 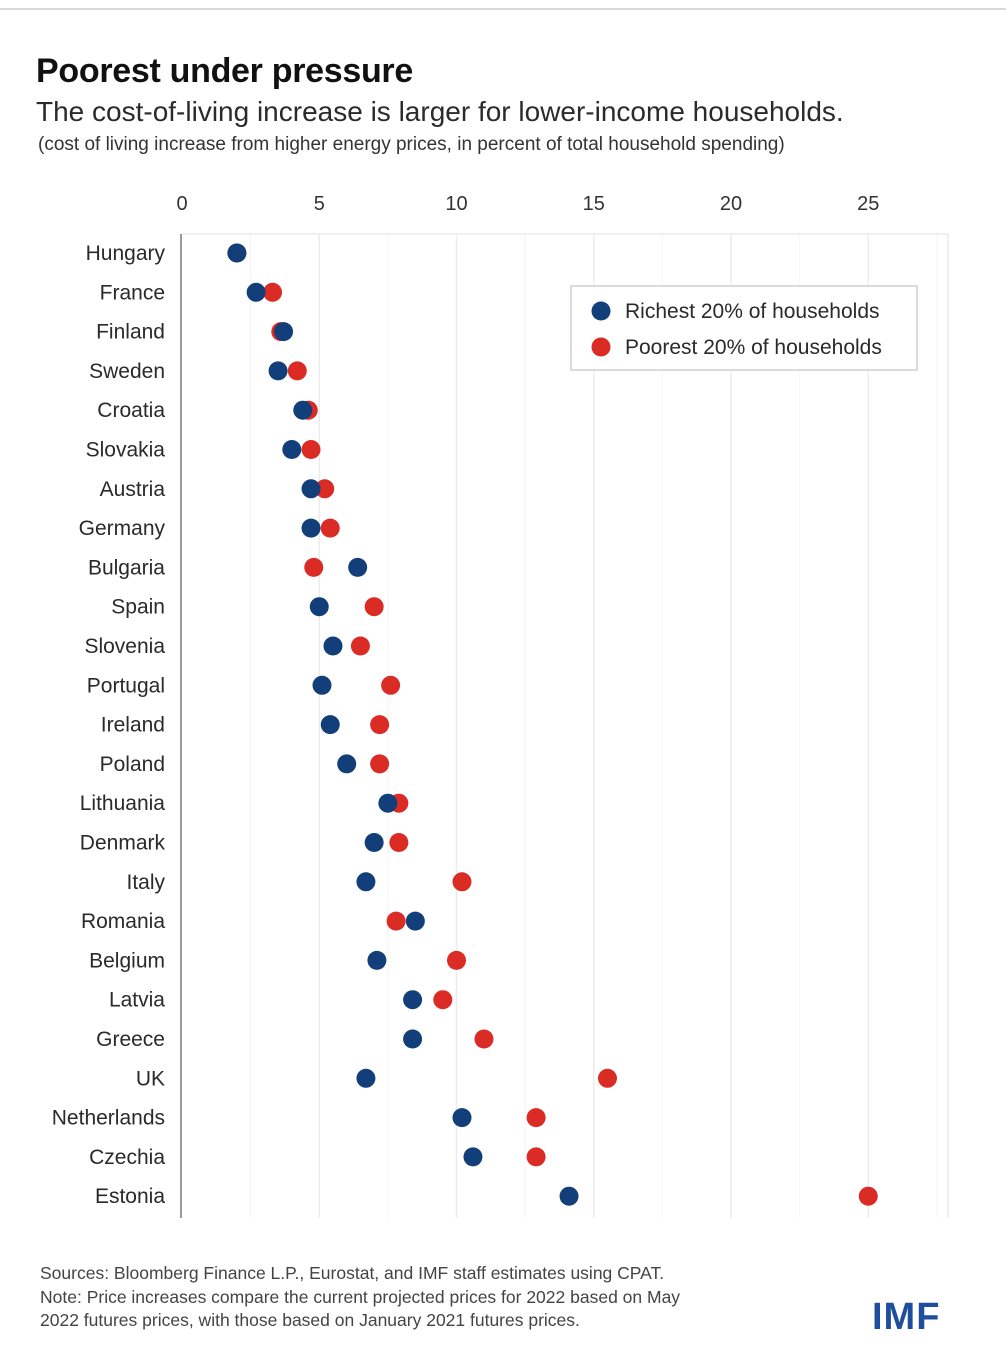 What do you see at coordinates (484, 1039) in the screenshot?
I see `poorest-dot-greece` at bounding box center [484, 1039].